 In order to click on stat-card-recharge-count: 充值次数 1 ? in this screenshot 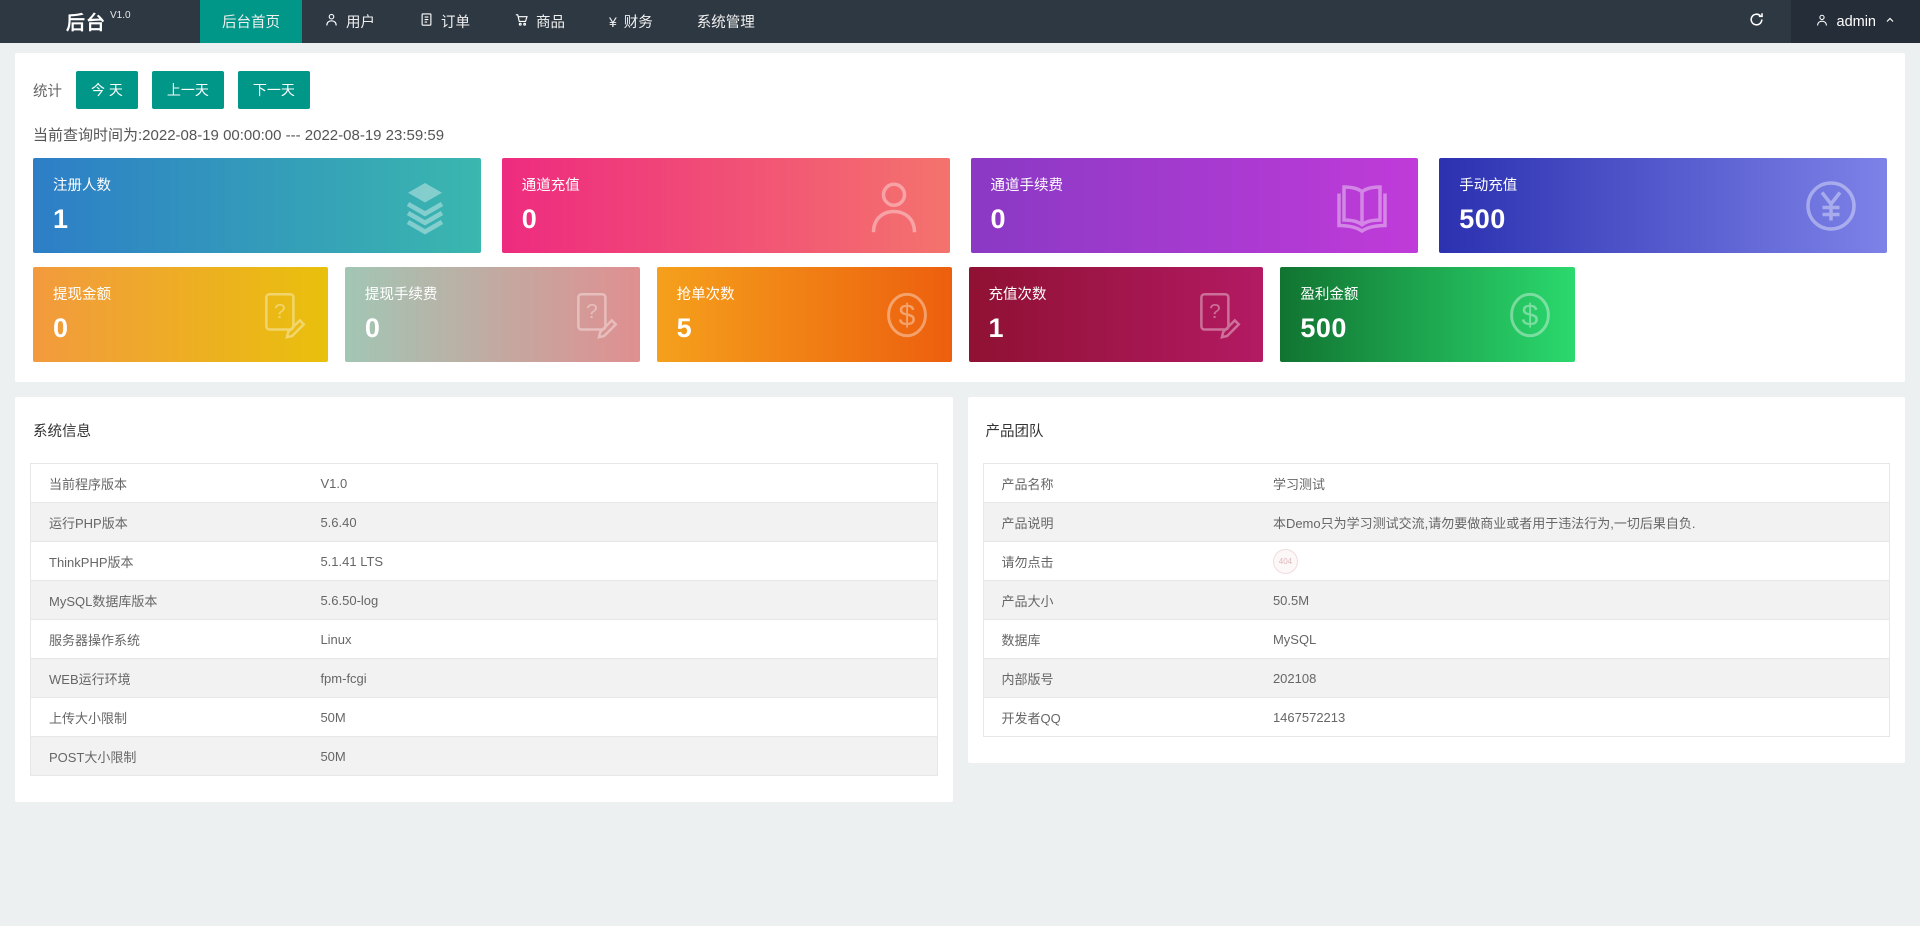, I will do `click(1116, 314)`.